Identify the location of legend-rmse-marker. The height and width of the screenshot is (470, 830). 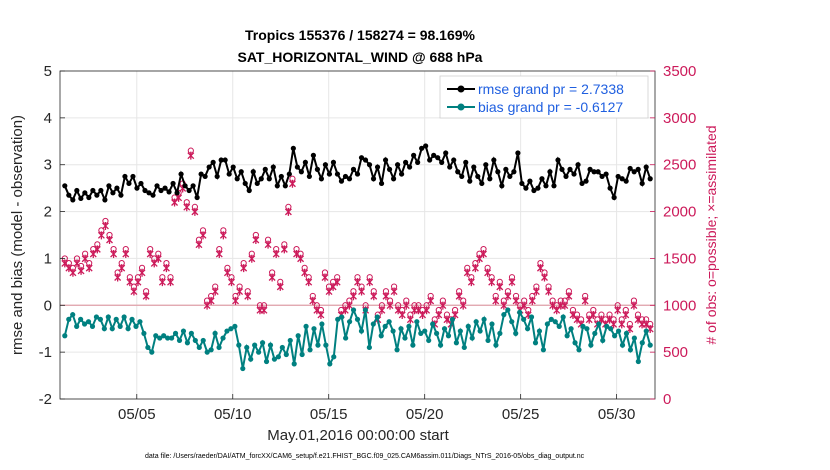
(461, 89).